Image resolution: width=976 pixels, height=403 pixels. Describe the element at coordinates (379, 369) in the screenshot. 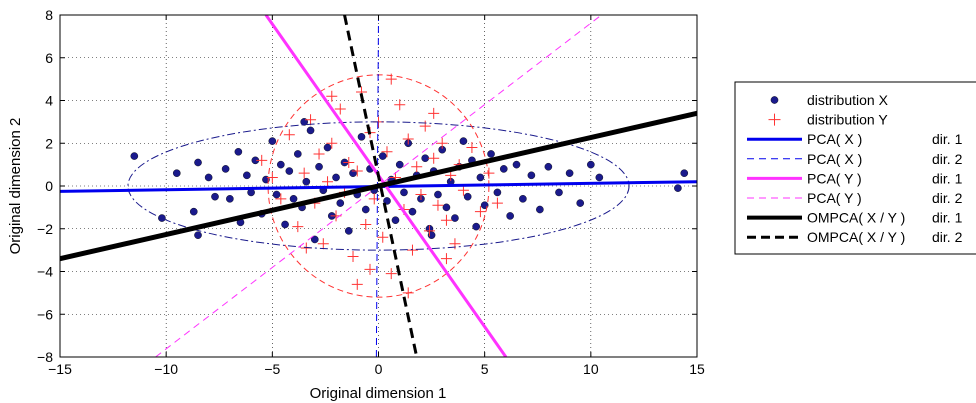

I see `x-tick-label: 0` at that location.